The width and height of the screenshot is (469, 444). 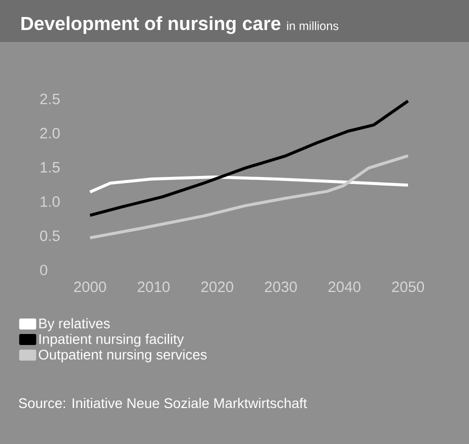 I want to click on x-tick-label: 2030, so click(x=280, y=287).